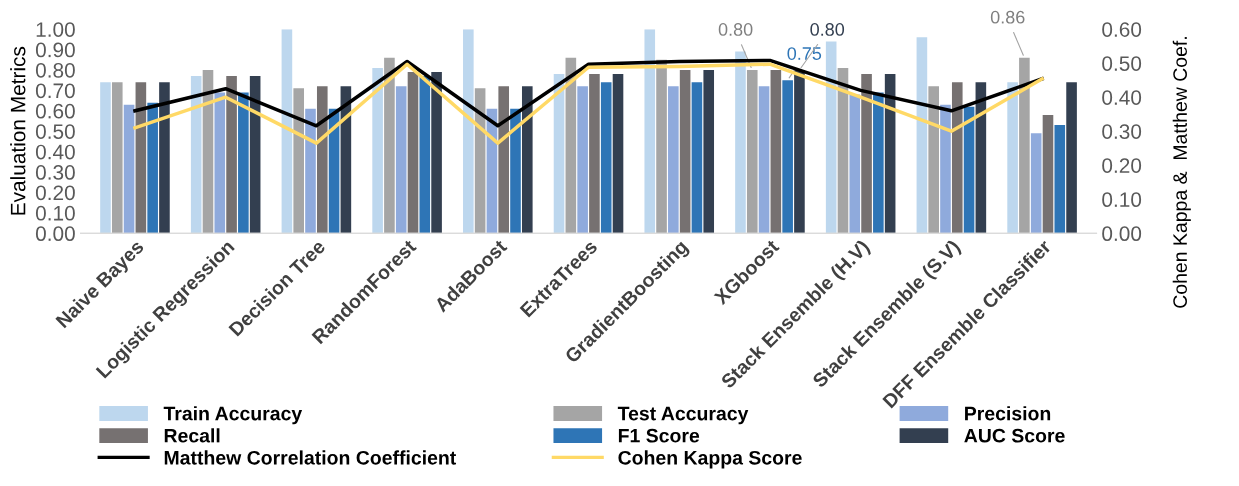  I want to click on y2-tick-label: 0.60, so click(1122, 29).